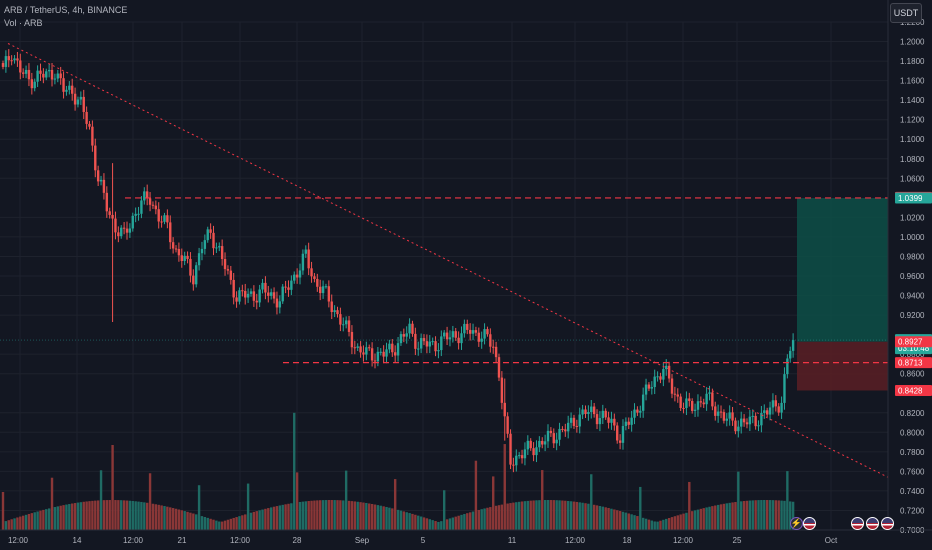  What do you see at coordinates (906, 13) in the screenshot?
I see `currency-button: USDT` at bounding box center [906, 13].